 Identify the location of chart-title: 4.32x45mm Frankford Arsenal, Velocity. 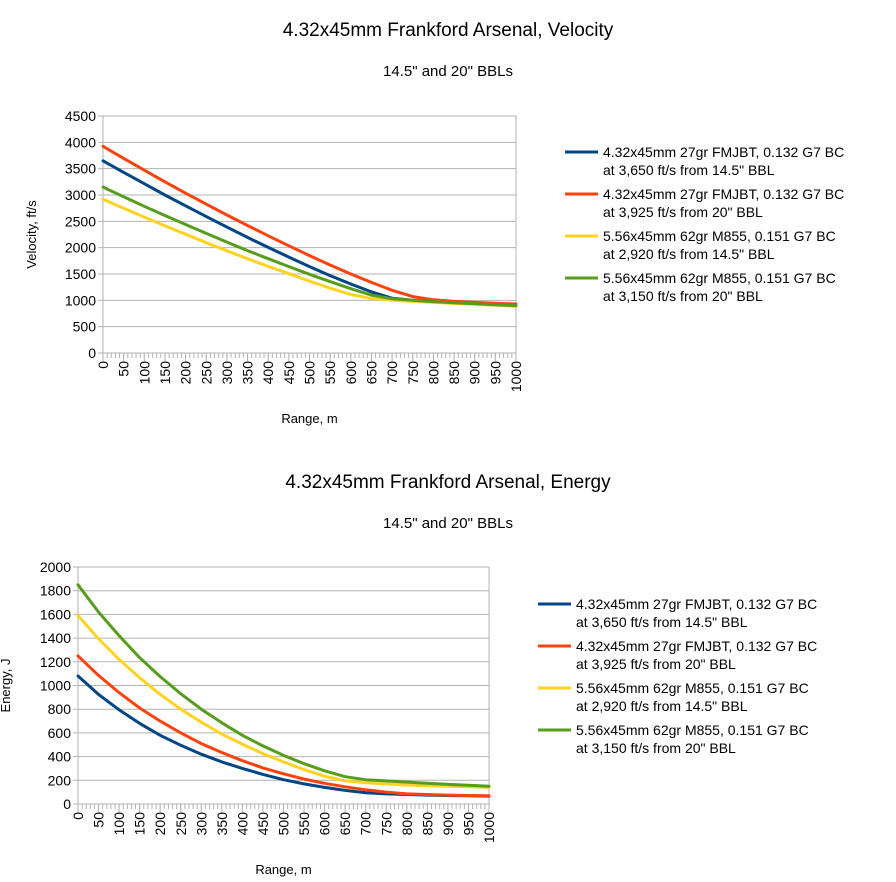
(448, 30).